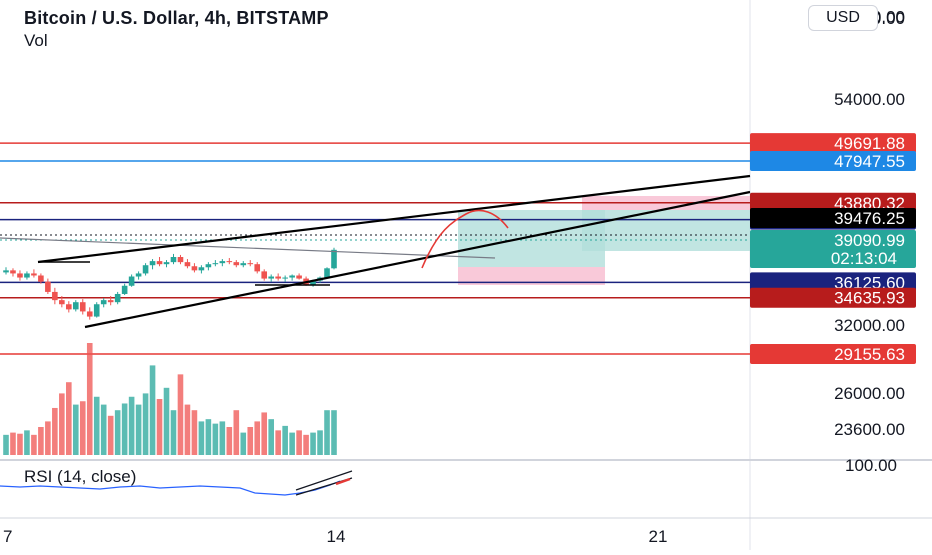  Describe the element at coordinates (531, 276) in the screenshot. I see `long-stop-zone` at that location.